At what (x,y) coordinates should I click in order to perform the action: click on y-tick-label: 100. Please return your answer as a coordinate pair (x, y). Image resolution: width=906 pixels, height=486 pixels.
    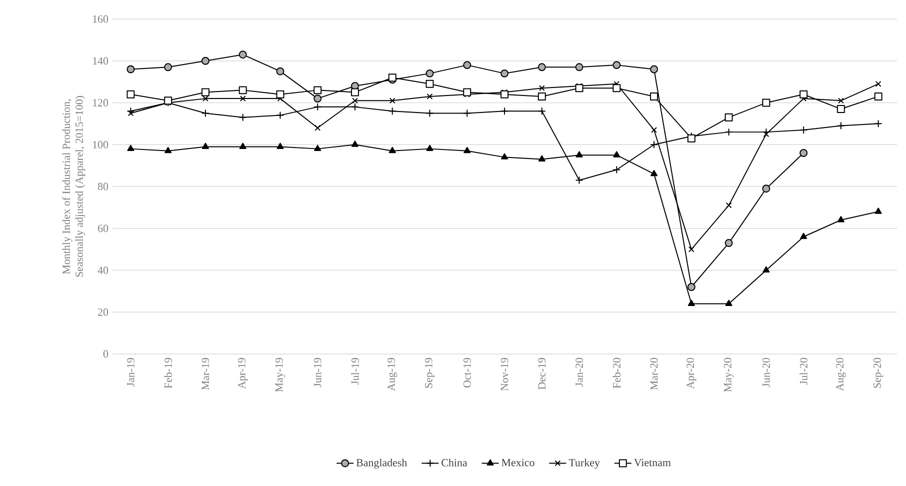
    Looking at the image, I should click on (100, 144).